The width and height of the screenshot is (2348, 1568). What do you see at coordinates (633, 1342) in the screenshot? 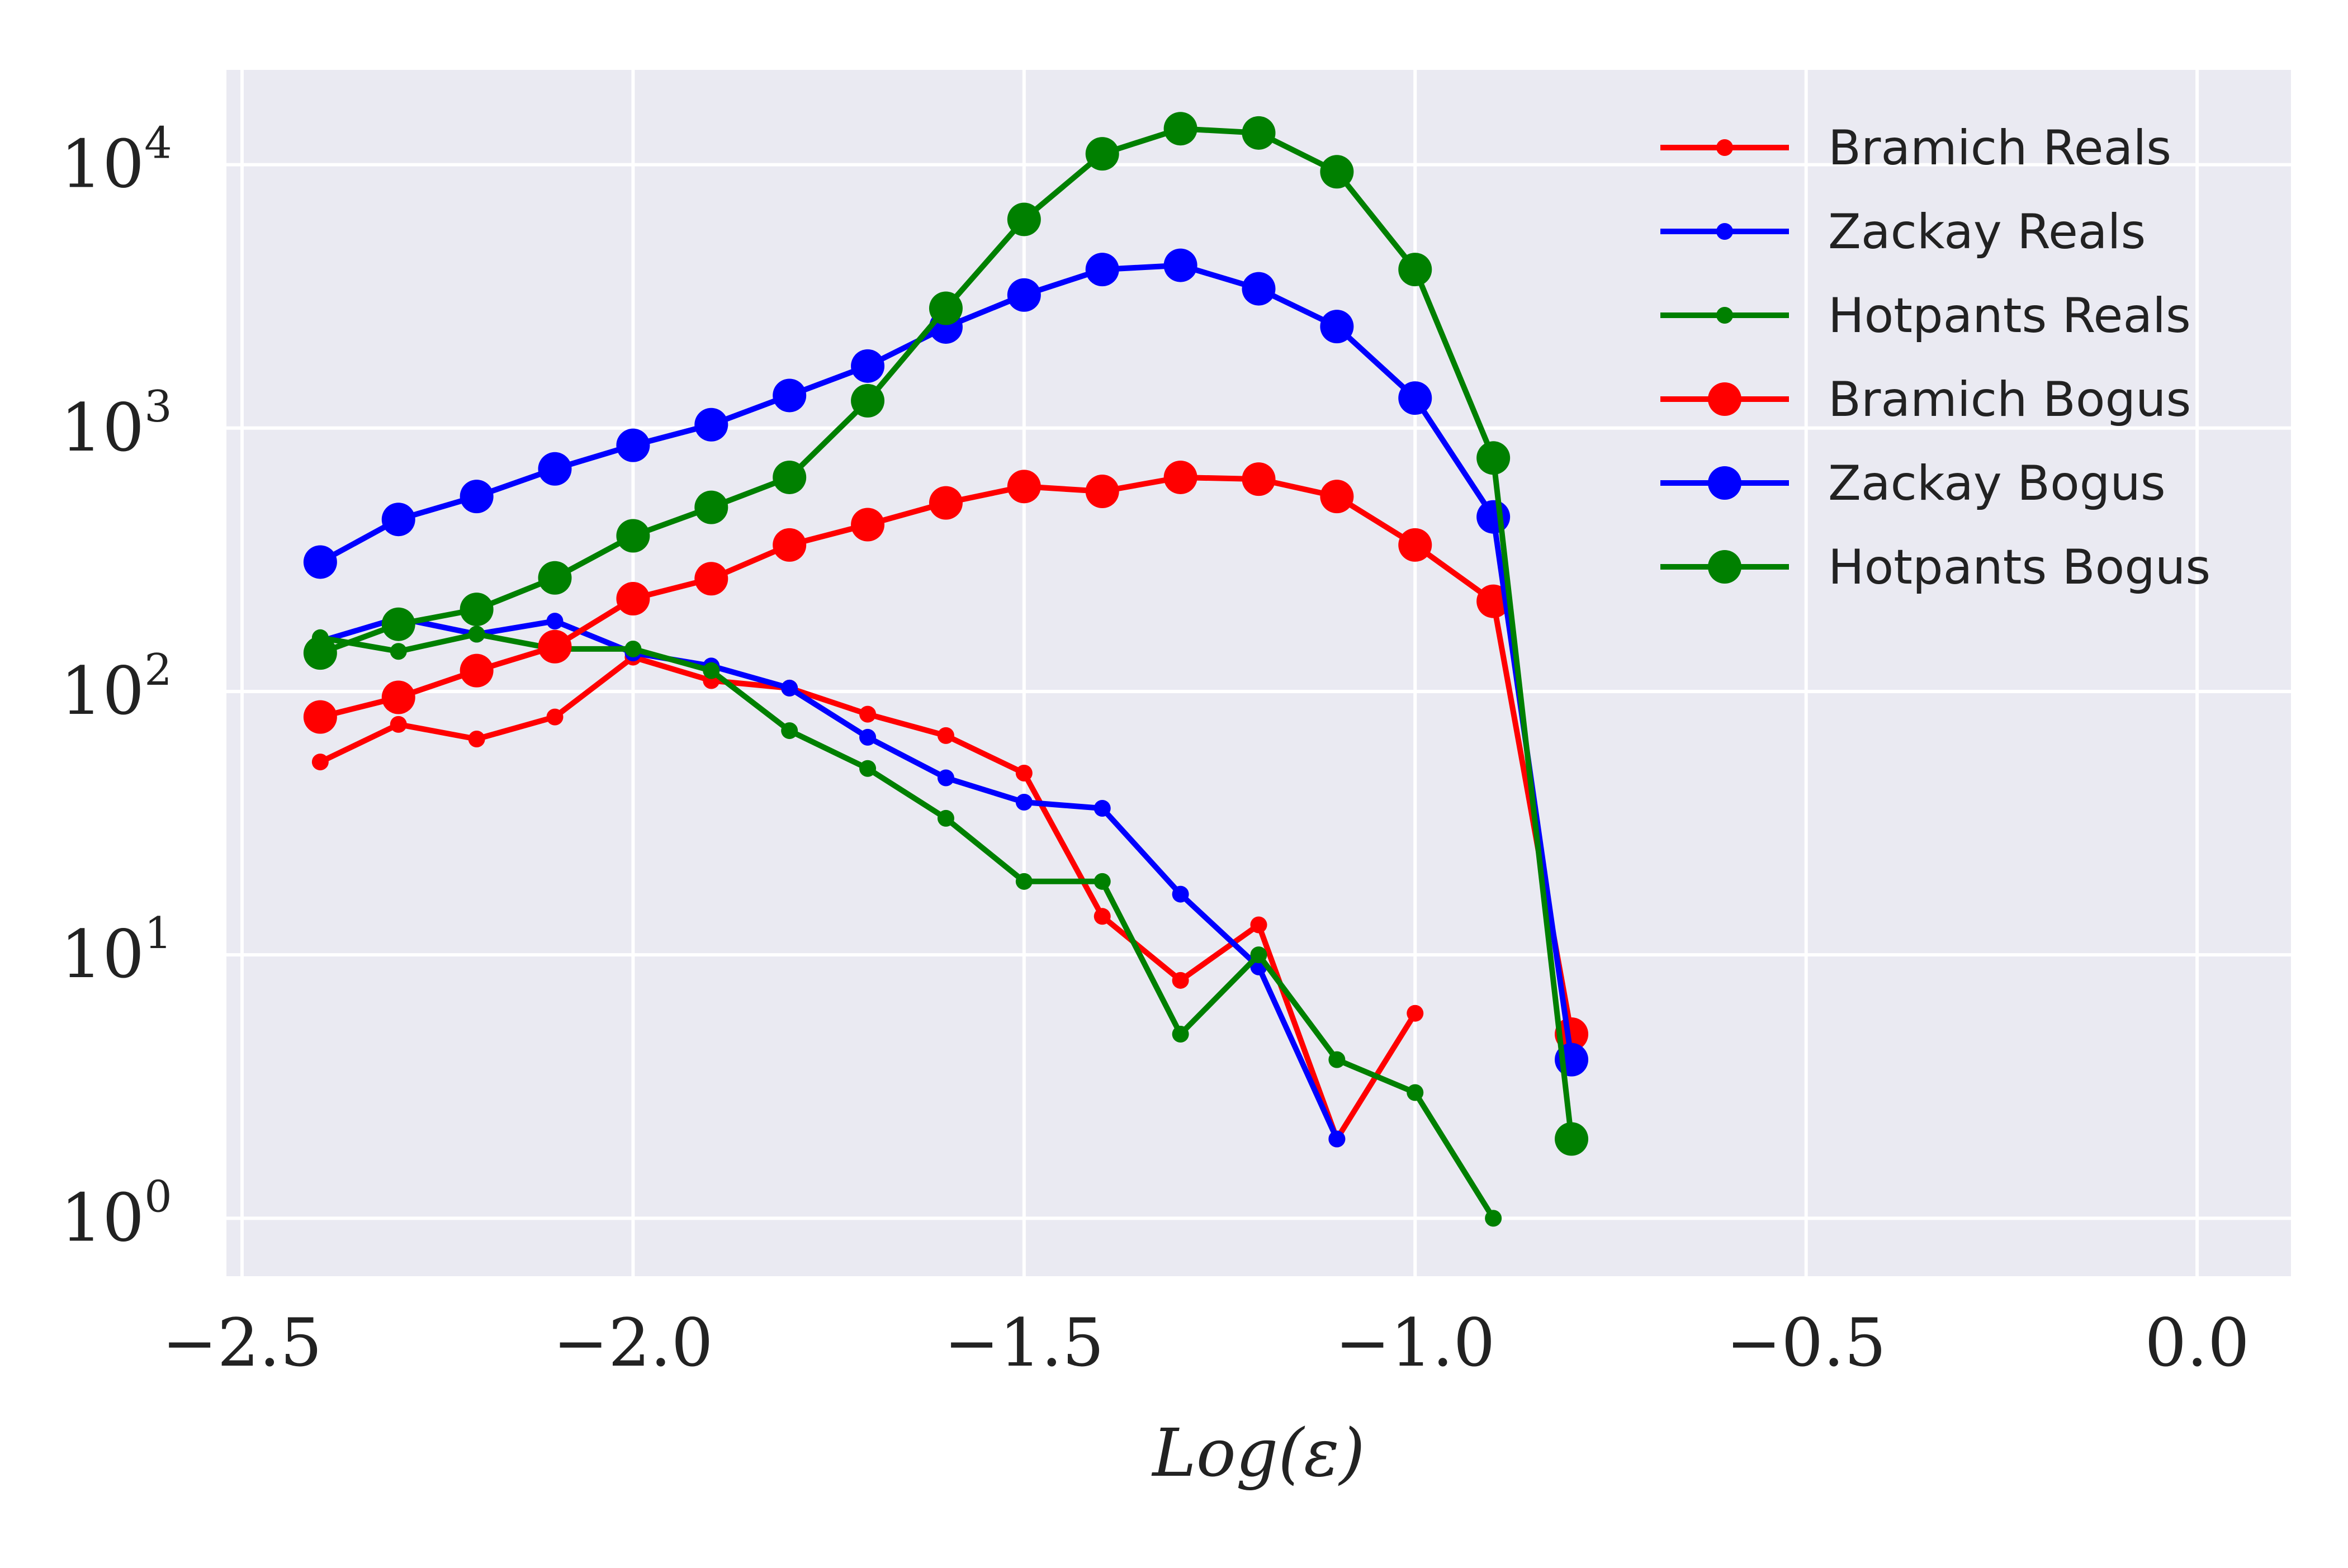
I see `x-tick-label: −2.0` at bounding box center [633, 1342].